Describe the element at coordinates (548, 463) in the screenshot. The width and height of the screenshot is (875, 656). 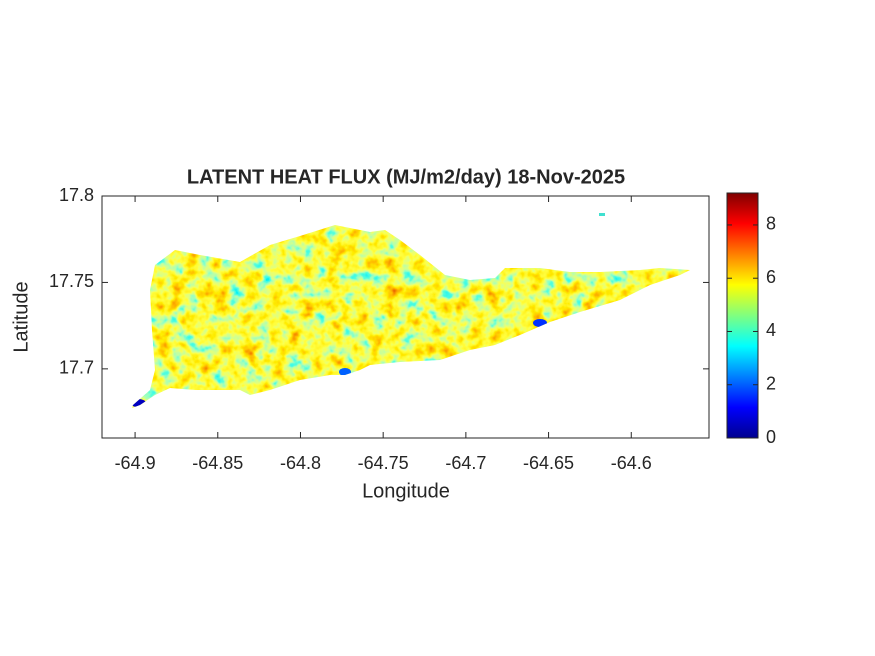
I see `x-tick-label: -64.65` at that location.